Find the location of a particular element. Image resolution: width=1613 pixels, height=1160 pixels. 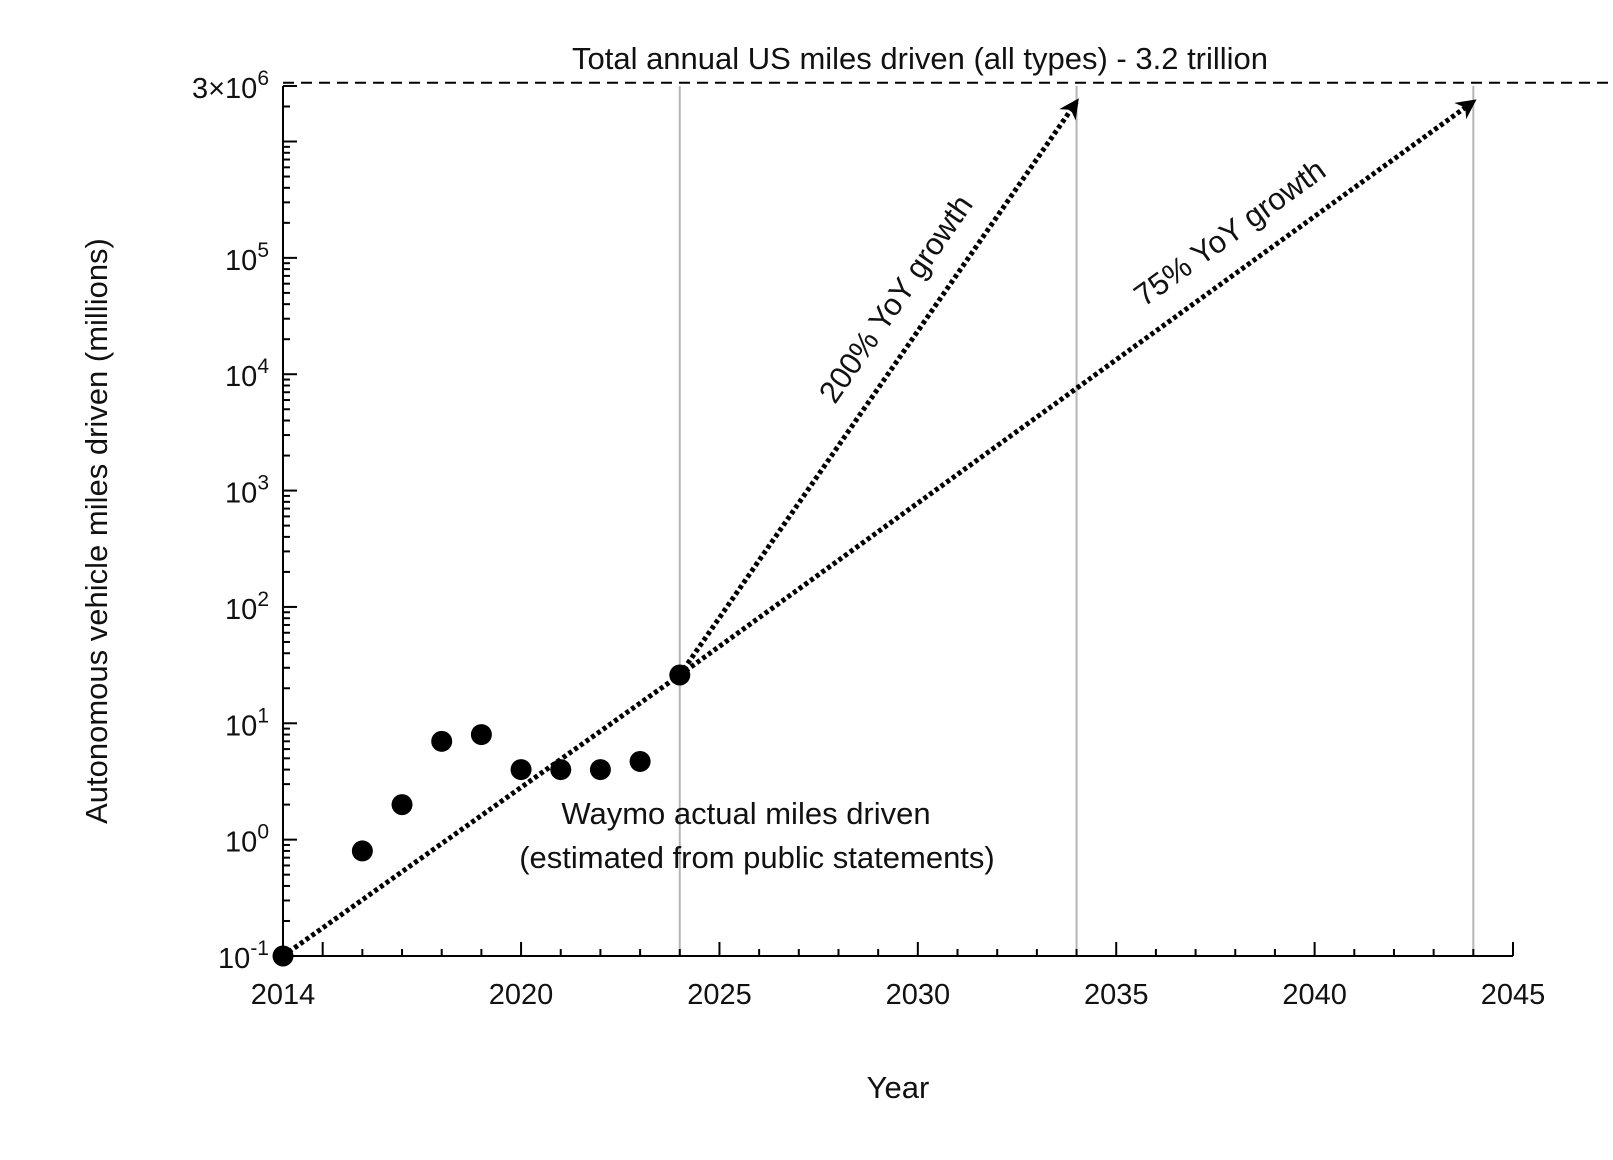

x-tick-label: 2030 is located at coordinates (918, 995).